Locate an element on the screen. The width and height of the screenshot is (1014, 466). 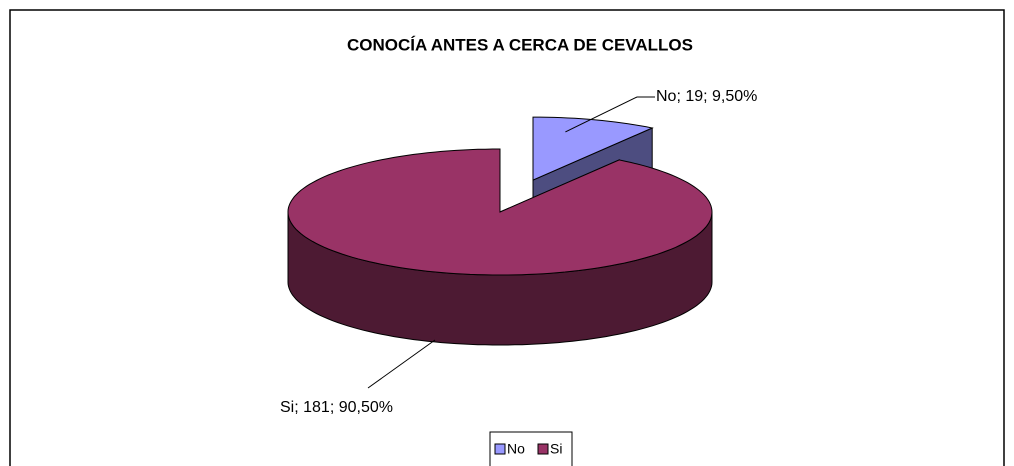
legend-label: Si is located at coordinates (556, 449).